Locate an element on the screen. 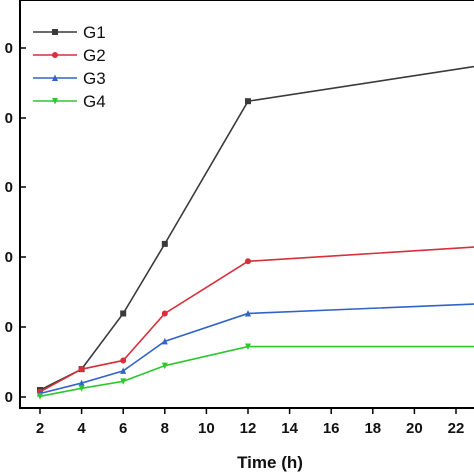  legend-item: G2 is located at coordinates (69, 55).